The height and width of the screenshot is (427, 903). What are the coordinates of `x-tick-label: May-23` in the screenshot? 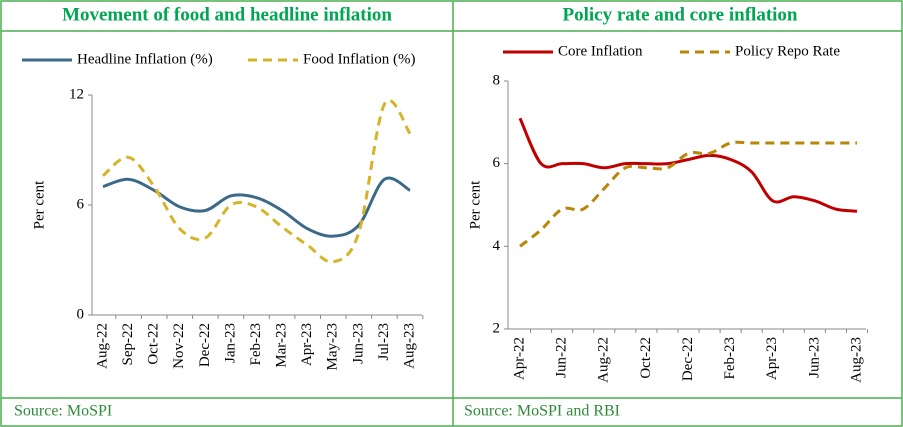 It's located at (333, 347).